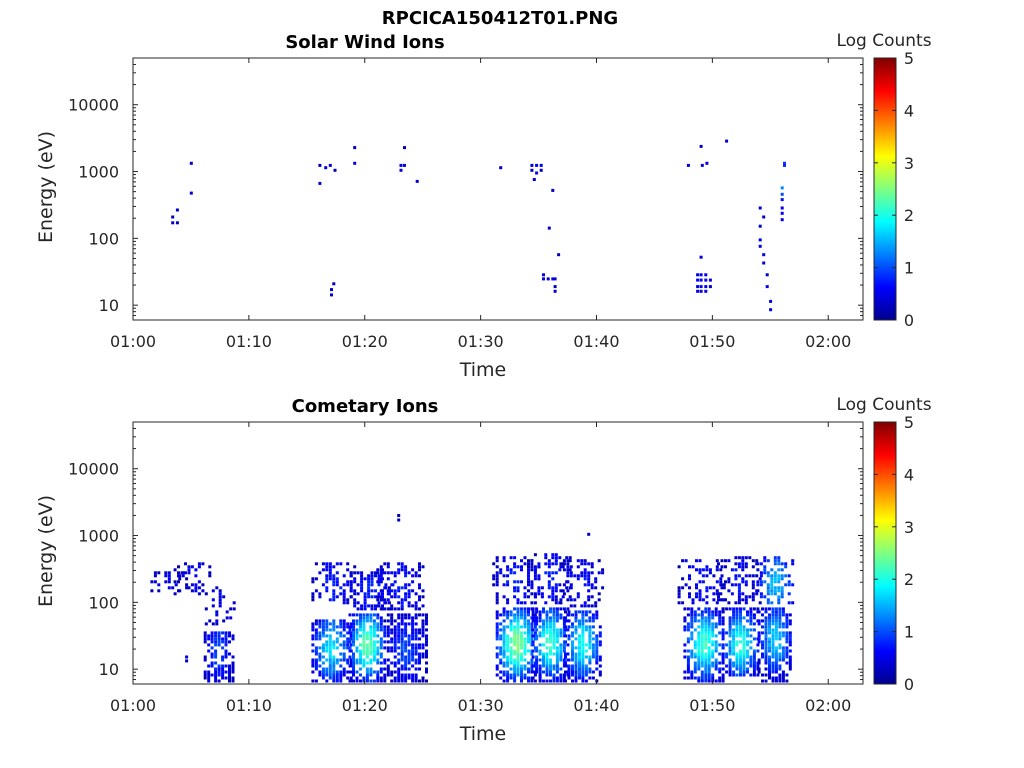 The height and width of the screenshot is (768, 1024). I want to click on x-tick-label: 01:40, so click(596, 341).